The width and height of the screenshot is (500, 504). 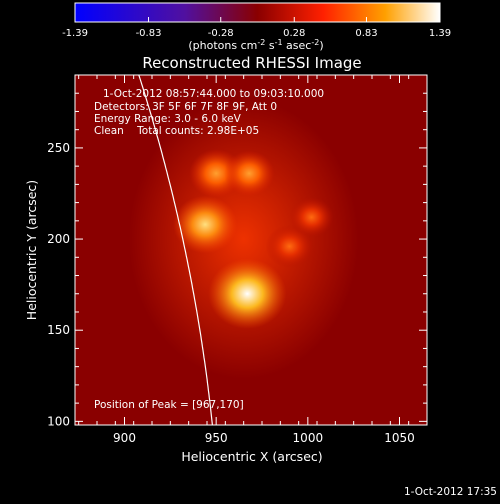 I want to click on info-energy-range: Energy Range: 3.0 - 6.0 keV, so click(x=168, y=119).